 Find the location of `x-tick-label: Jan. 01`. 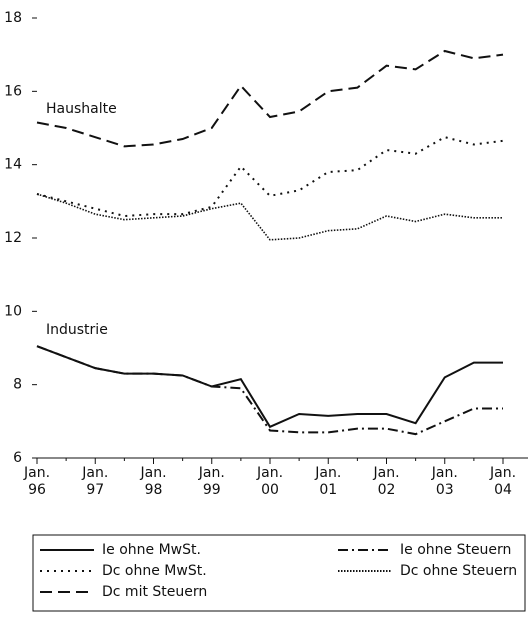

x-tick-label: Jan. 01 is located at coordinates (327, 481).